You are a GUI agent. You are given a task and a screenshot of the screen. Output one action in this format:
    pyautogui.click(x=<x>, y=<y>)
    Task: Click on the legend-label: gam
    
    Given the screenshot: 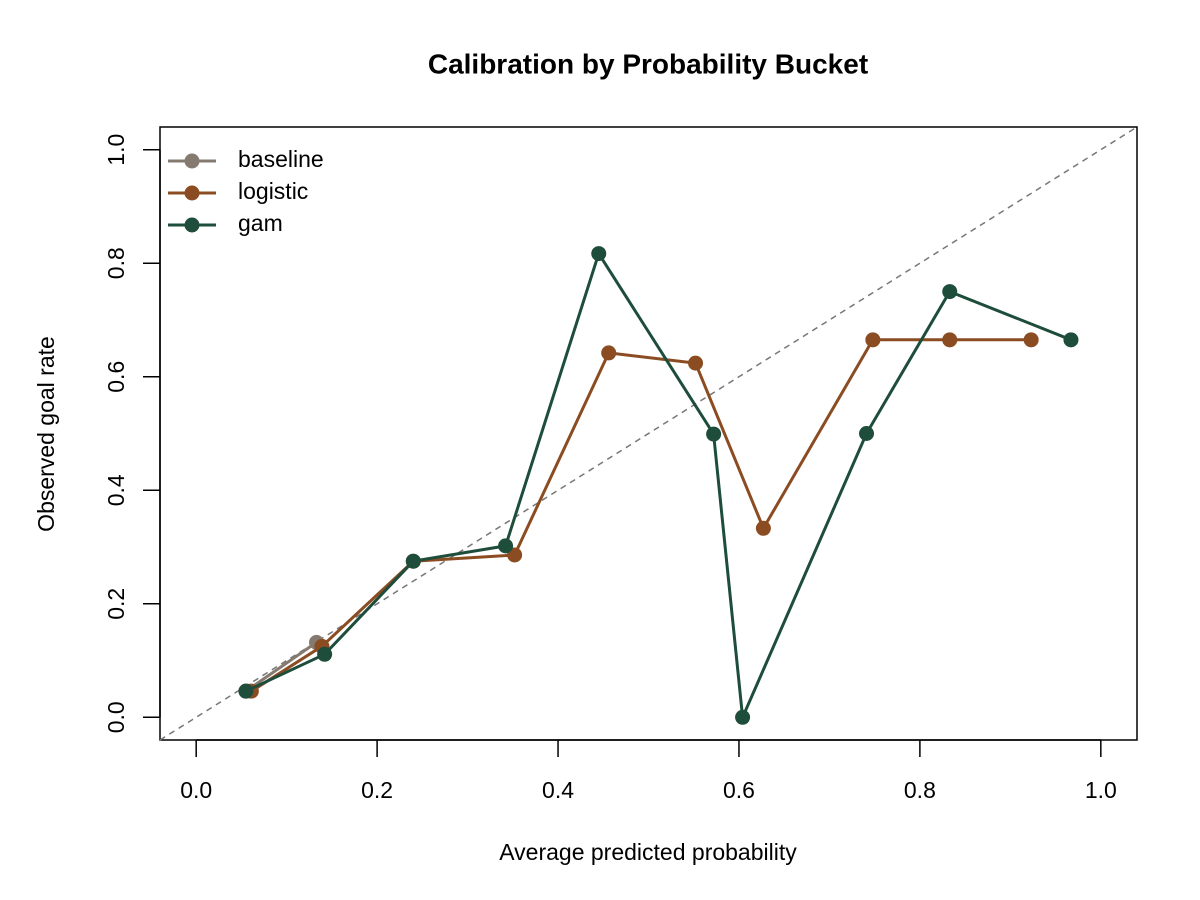 What is the action you would take?
    pyautogui.click(x=260, y=223)
    